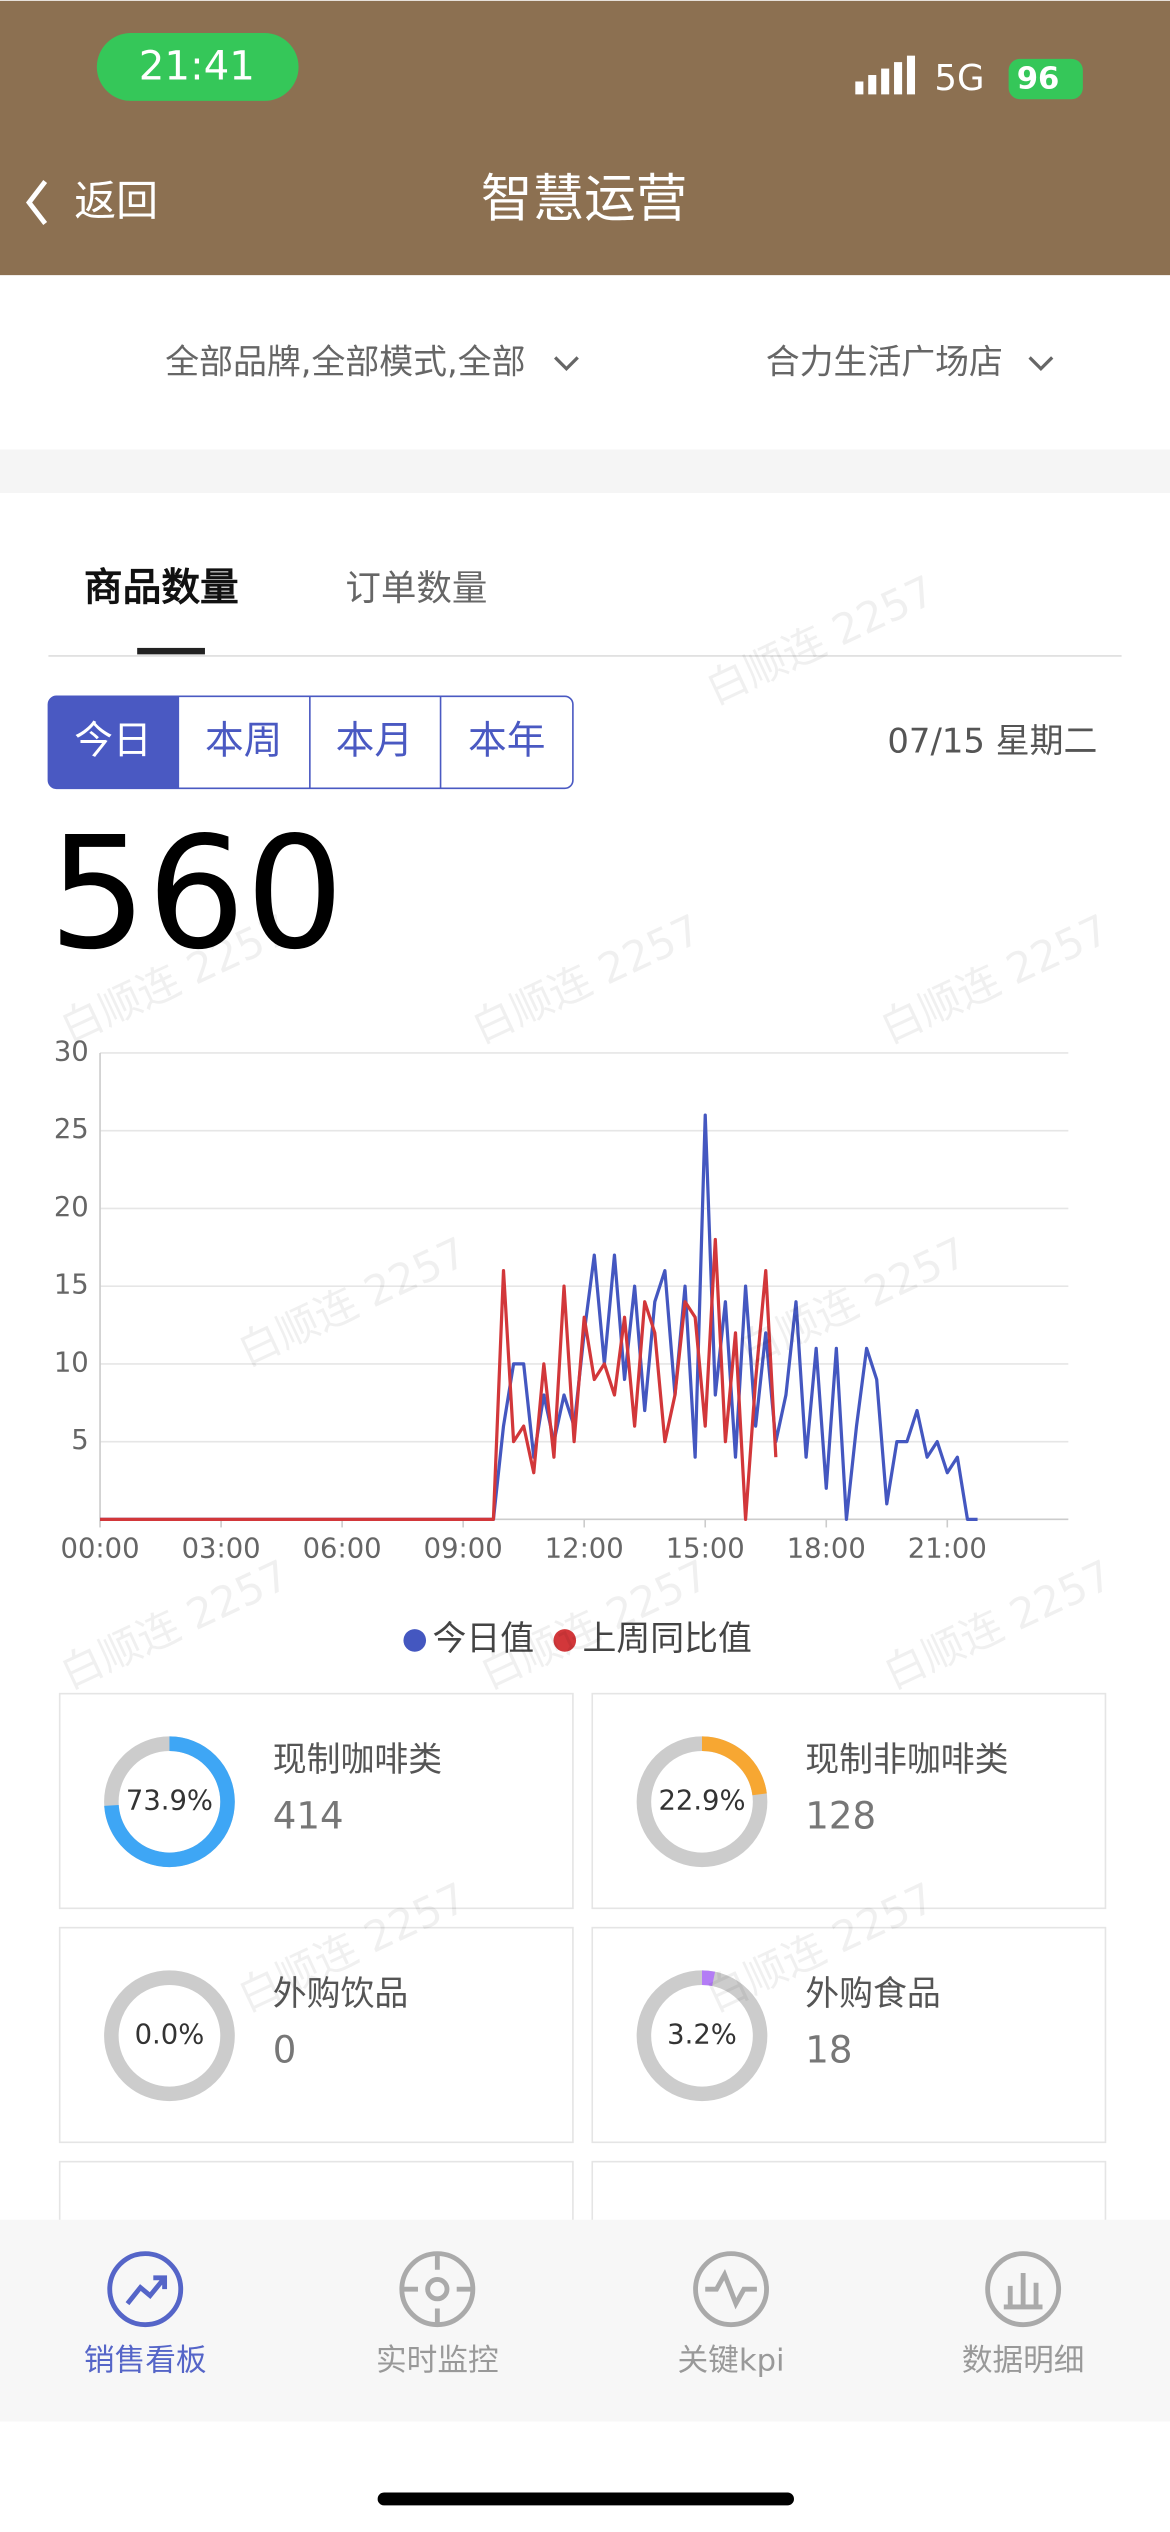 The width and height of the screenshot is (1170, 2532). What do you see at coordinates (506, 741) in the screenshot?
I see `period-button: 本年` at bounding box center [506, 741].